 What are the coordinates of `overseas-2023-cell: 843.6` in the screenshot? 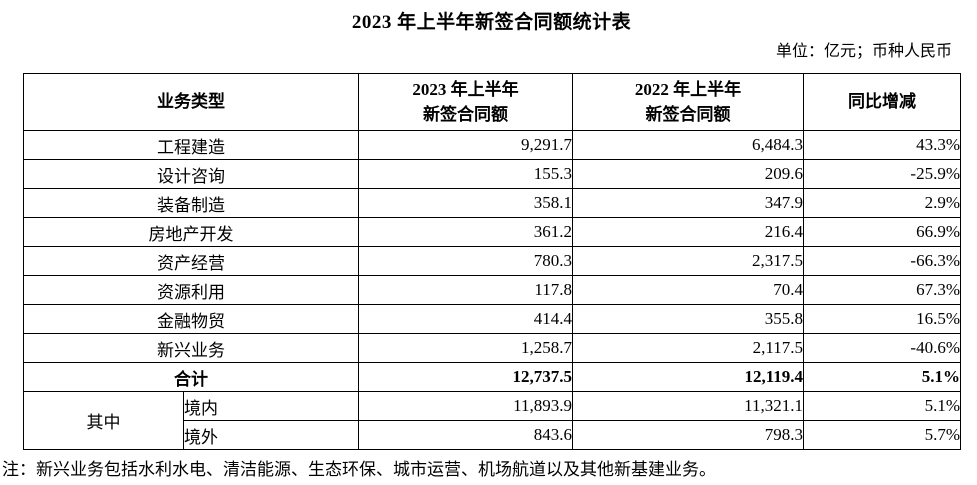 It's located at (465, 435).